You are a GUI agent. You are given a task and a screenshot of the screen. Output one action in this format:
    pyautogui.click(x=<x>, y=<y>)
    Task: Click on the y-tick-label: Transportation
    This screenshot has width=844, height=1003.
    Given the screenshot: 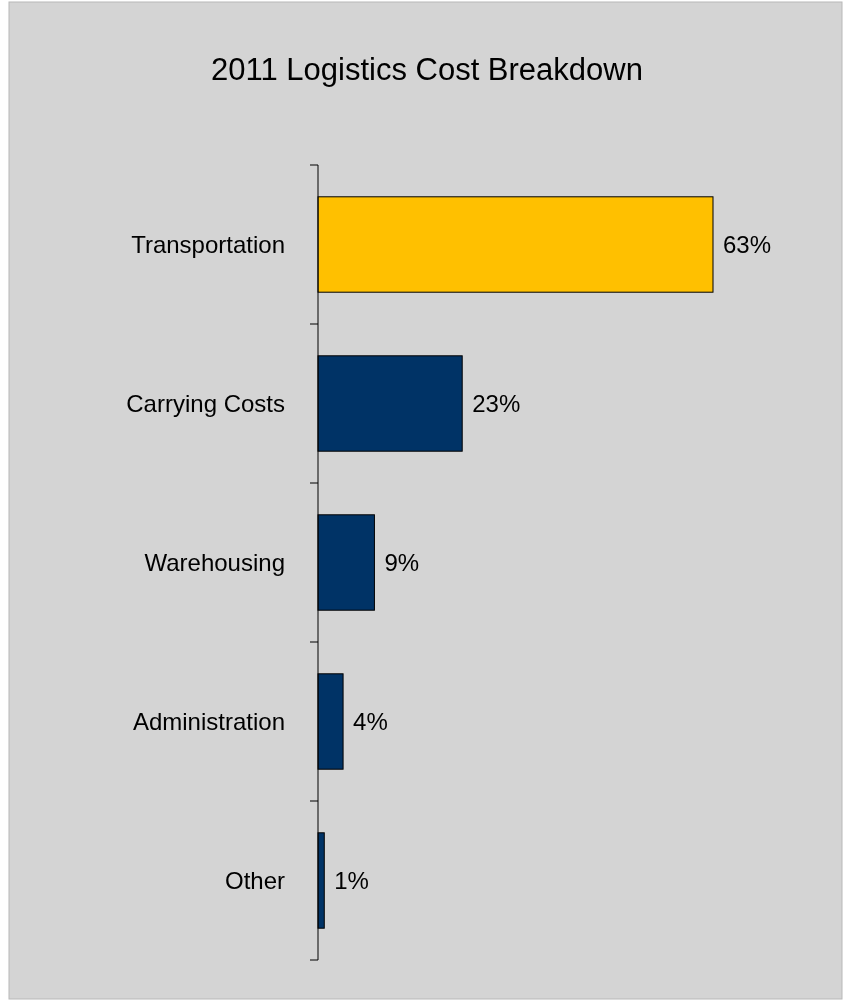 What is the action you would take?
    pyautogui.click(x=208, y=244)
    